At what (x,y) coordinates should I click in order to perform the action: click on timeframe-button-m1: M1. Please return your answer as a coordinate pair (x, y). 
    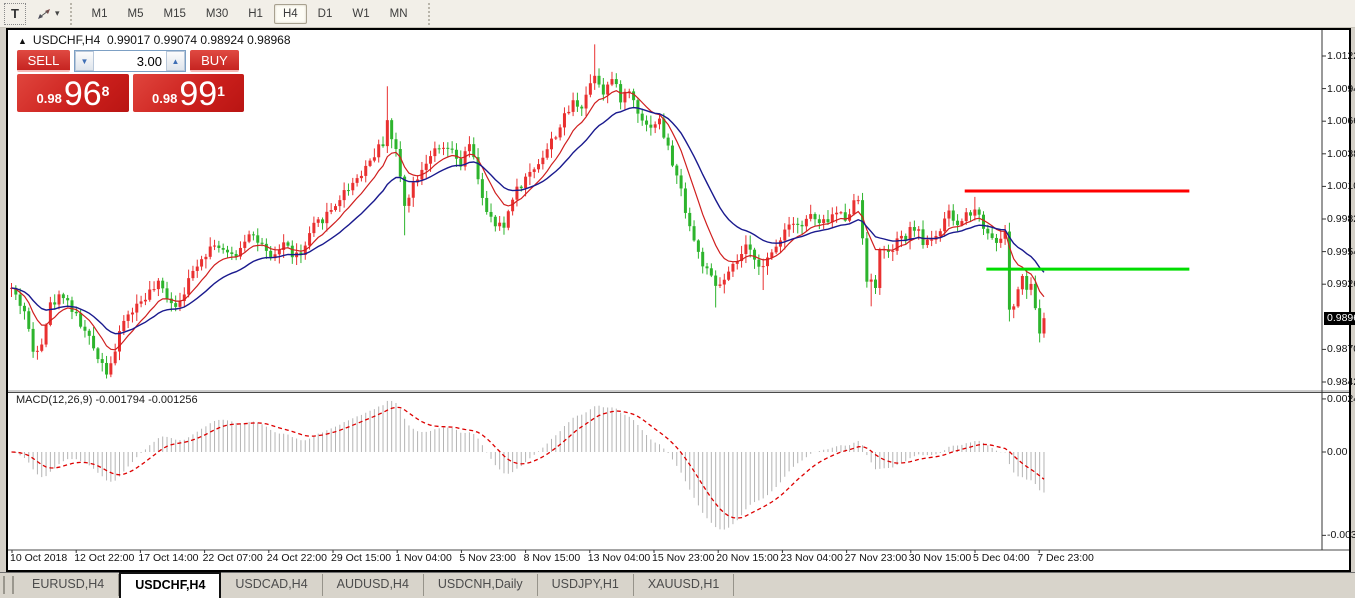
    Looking at the image, I should click on (99, 13).